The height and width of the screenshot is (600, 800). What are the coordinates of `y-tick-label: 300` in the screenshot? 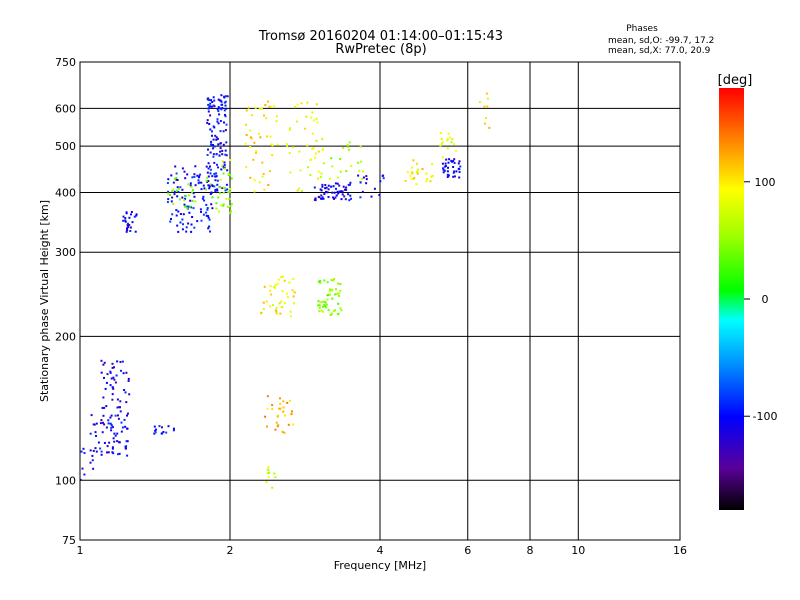 It's located at (65, 252).